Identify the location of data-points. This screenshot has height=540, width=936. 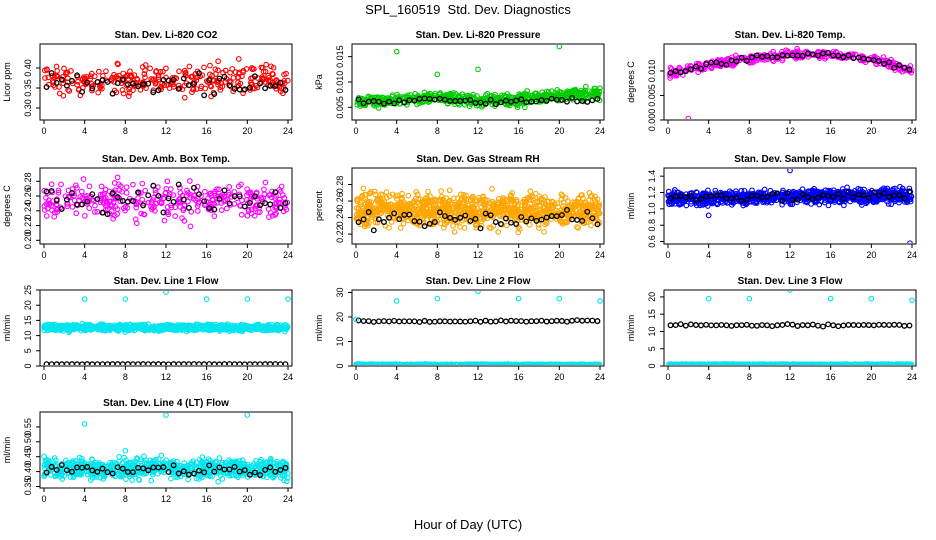
(790, 206).